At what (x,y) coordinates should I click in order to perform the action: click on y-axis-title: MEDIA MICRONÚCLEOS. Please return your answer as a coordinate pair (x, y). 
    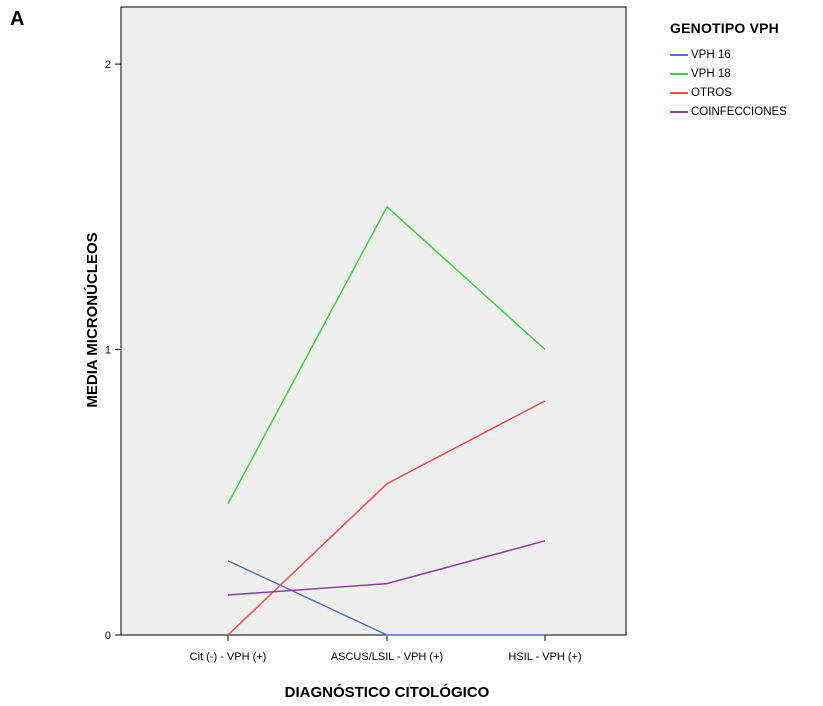
    Looking at the image, I should click on (92, 319).